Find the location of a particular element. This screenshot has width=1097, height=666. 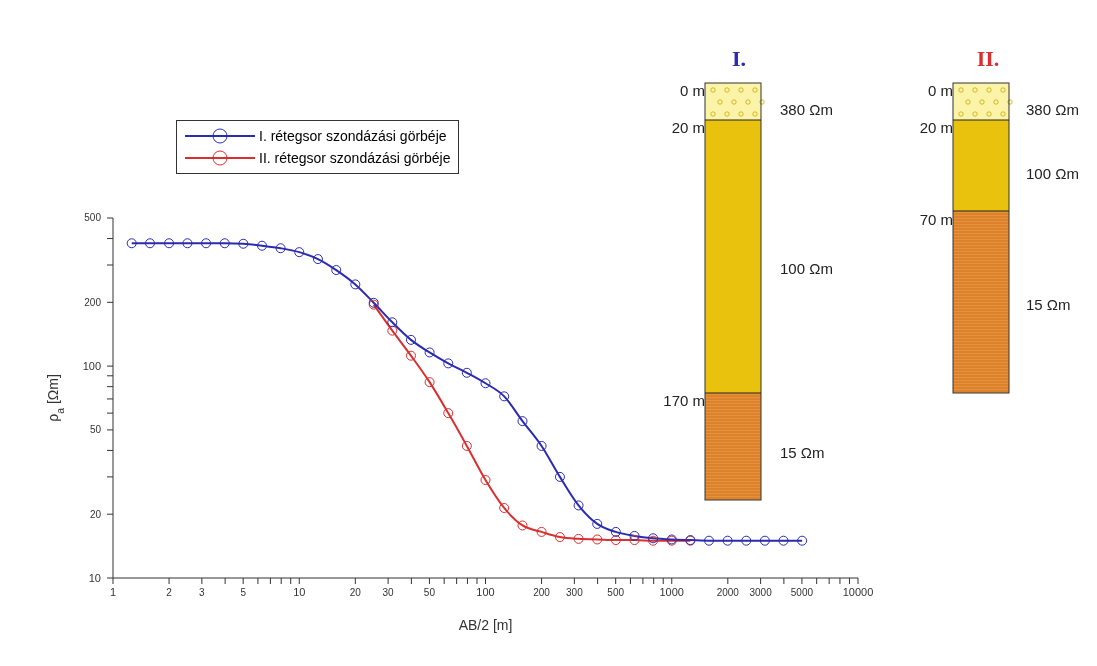

x-tick-label: 3000 is located at coordinates (761, 592).